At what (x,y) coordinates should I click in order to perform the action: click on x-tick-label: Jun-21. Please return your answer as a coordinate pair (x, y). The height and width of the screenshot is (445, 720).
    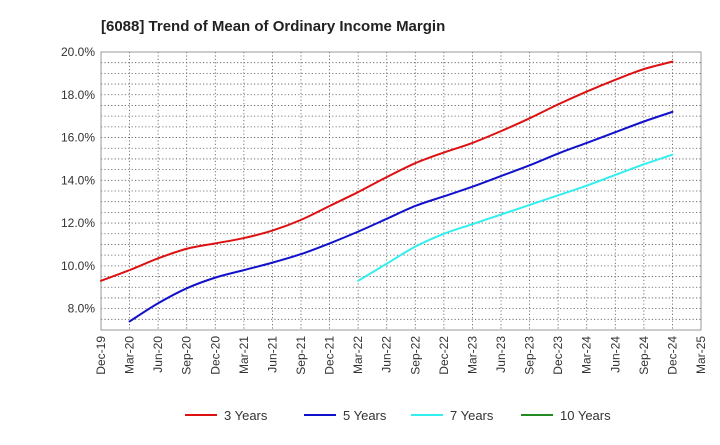
    Looking at the image, I should click on (272, 354).